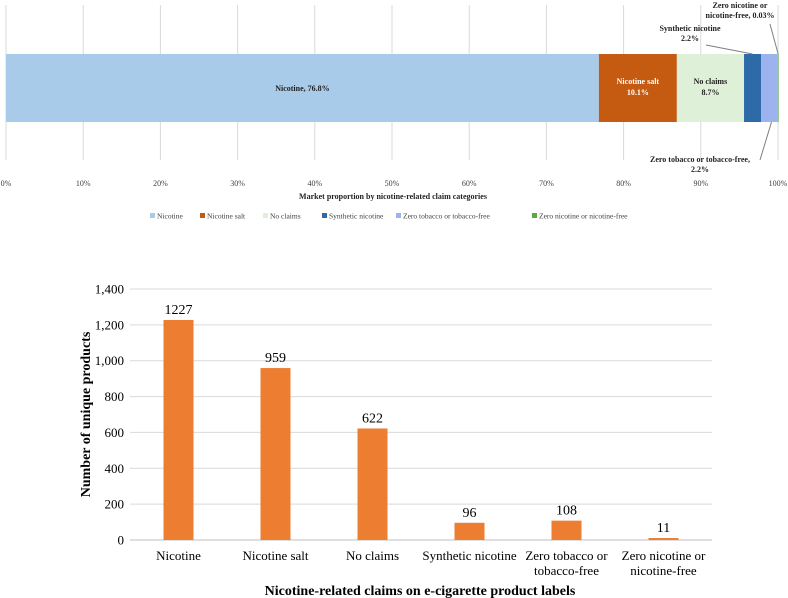 The image size is (788, 598). I want to click on data-label: No claims 8.7%, so click(711, 87).